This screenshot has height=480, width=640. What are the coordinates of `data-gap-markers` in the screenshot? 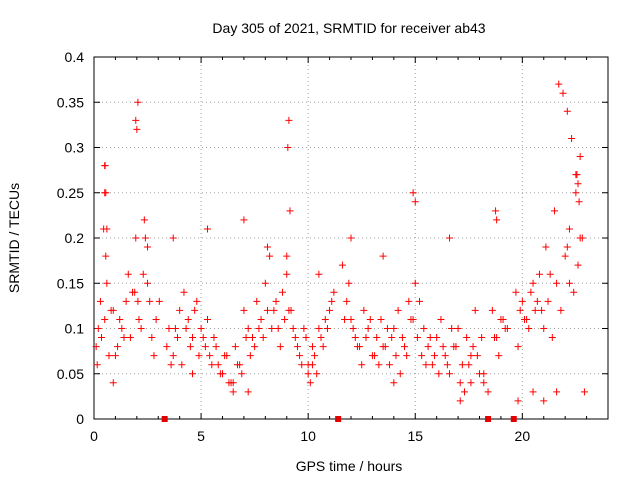 It's located at (339, 419).